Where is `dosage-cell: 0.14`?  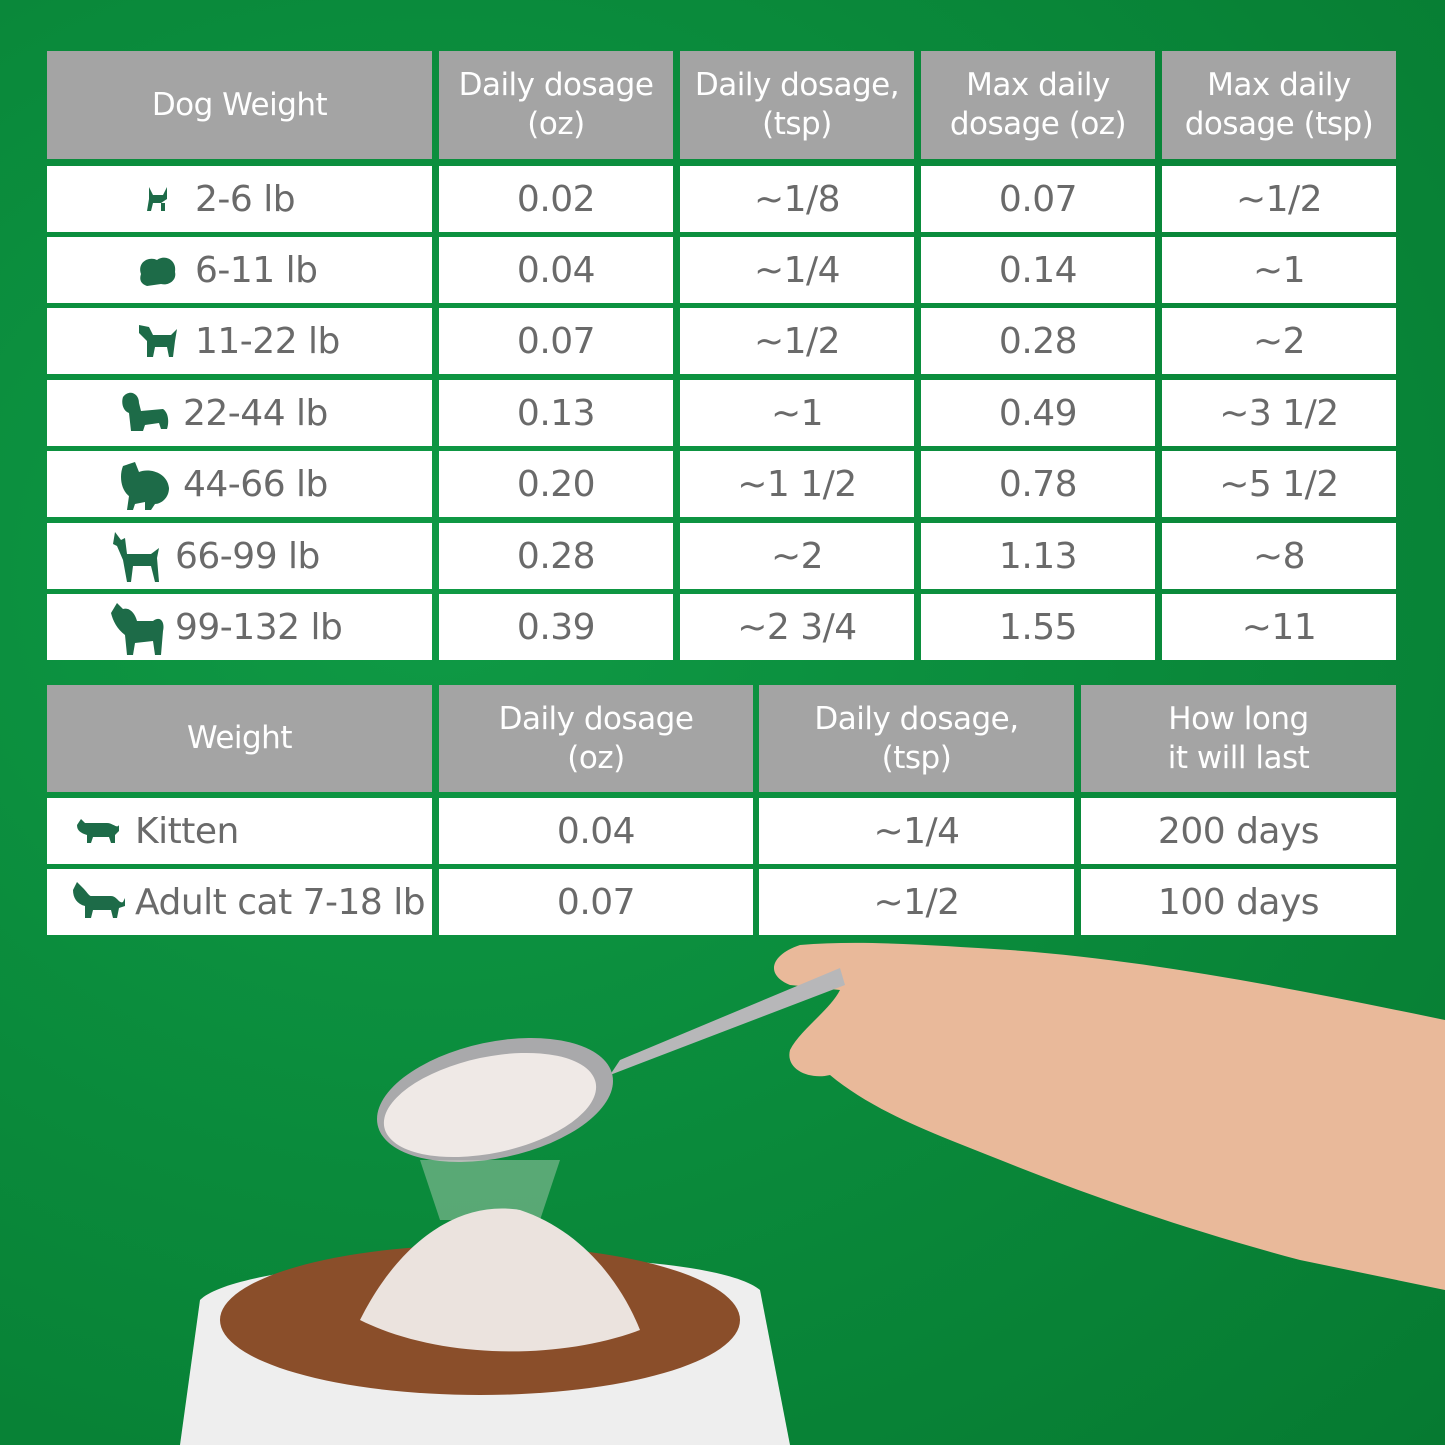
dosage-cell: 0.14 is located at coordinates (1038, 270).